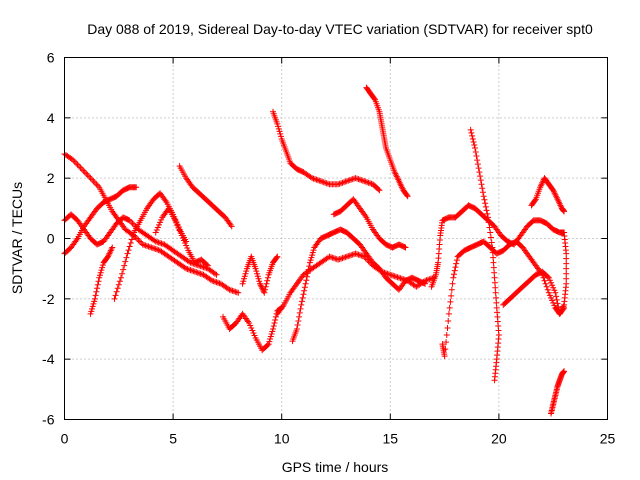 The image size is (640, 480). What do you see at coordinates (48, 299) in the screenshot?
I see `y-tick-label: -2` at bounding box center [48, 299].